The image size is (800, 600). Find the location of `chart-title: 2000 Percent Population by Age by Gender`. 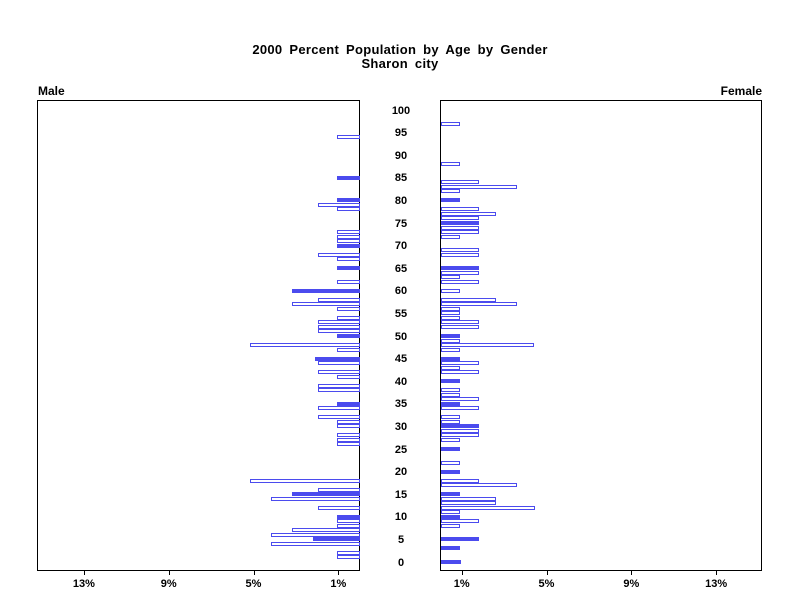

chart-title: 2000 Percent Population by Age by Gender is located at coordinates (400, 49).